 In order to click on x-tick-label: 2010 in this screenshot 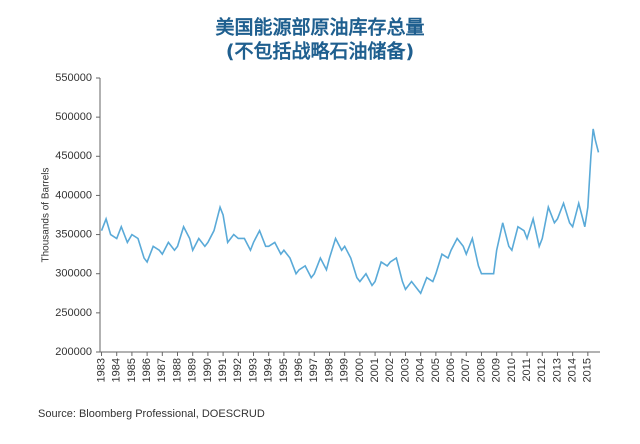, I will do `click(512, 370)`.